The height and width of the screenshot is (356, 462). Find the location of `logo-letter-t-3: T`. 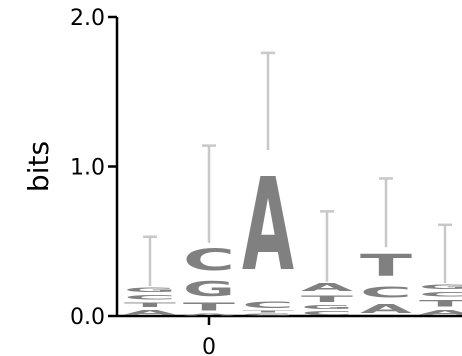

logo-letter-t-3: T is located at coordinates (327, 299).